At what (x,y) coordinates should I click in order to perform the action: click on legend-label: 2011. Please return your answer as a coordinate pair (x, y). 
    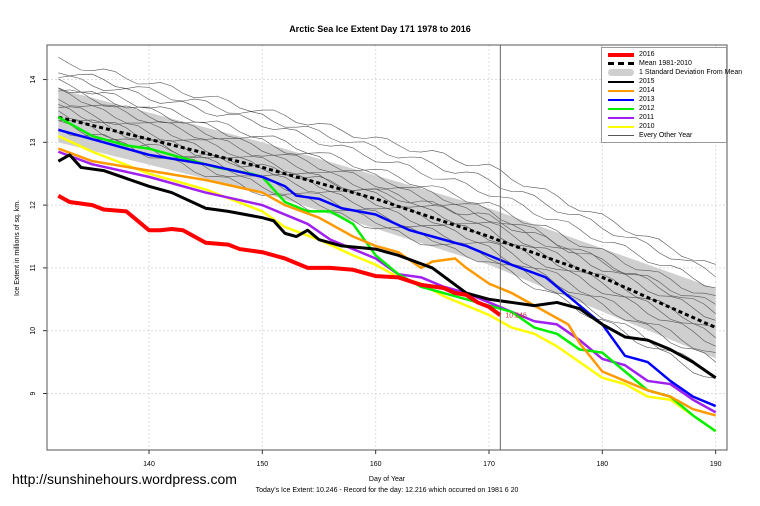
    Looking at the image, I should click on (647, 117).